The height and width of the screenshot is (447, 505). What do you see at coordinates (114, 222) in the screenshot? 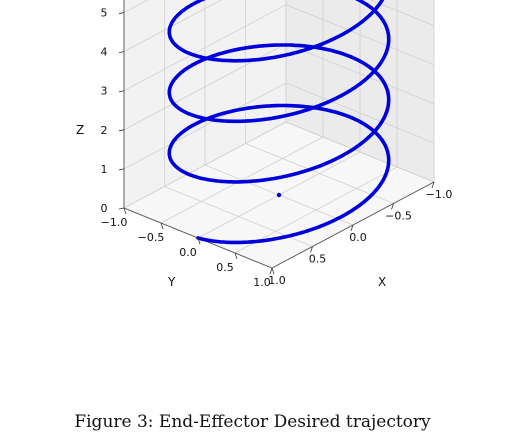
I see `y-tick-label: −1.0` at bounding box center [114, 222].